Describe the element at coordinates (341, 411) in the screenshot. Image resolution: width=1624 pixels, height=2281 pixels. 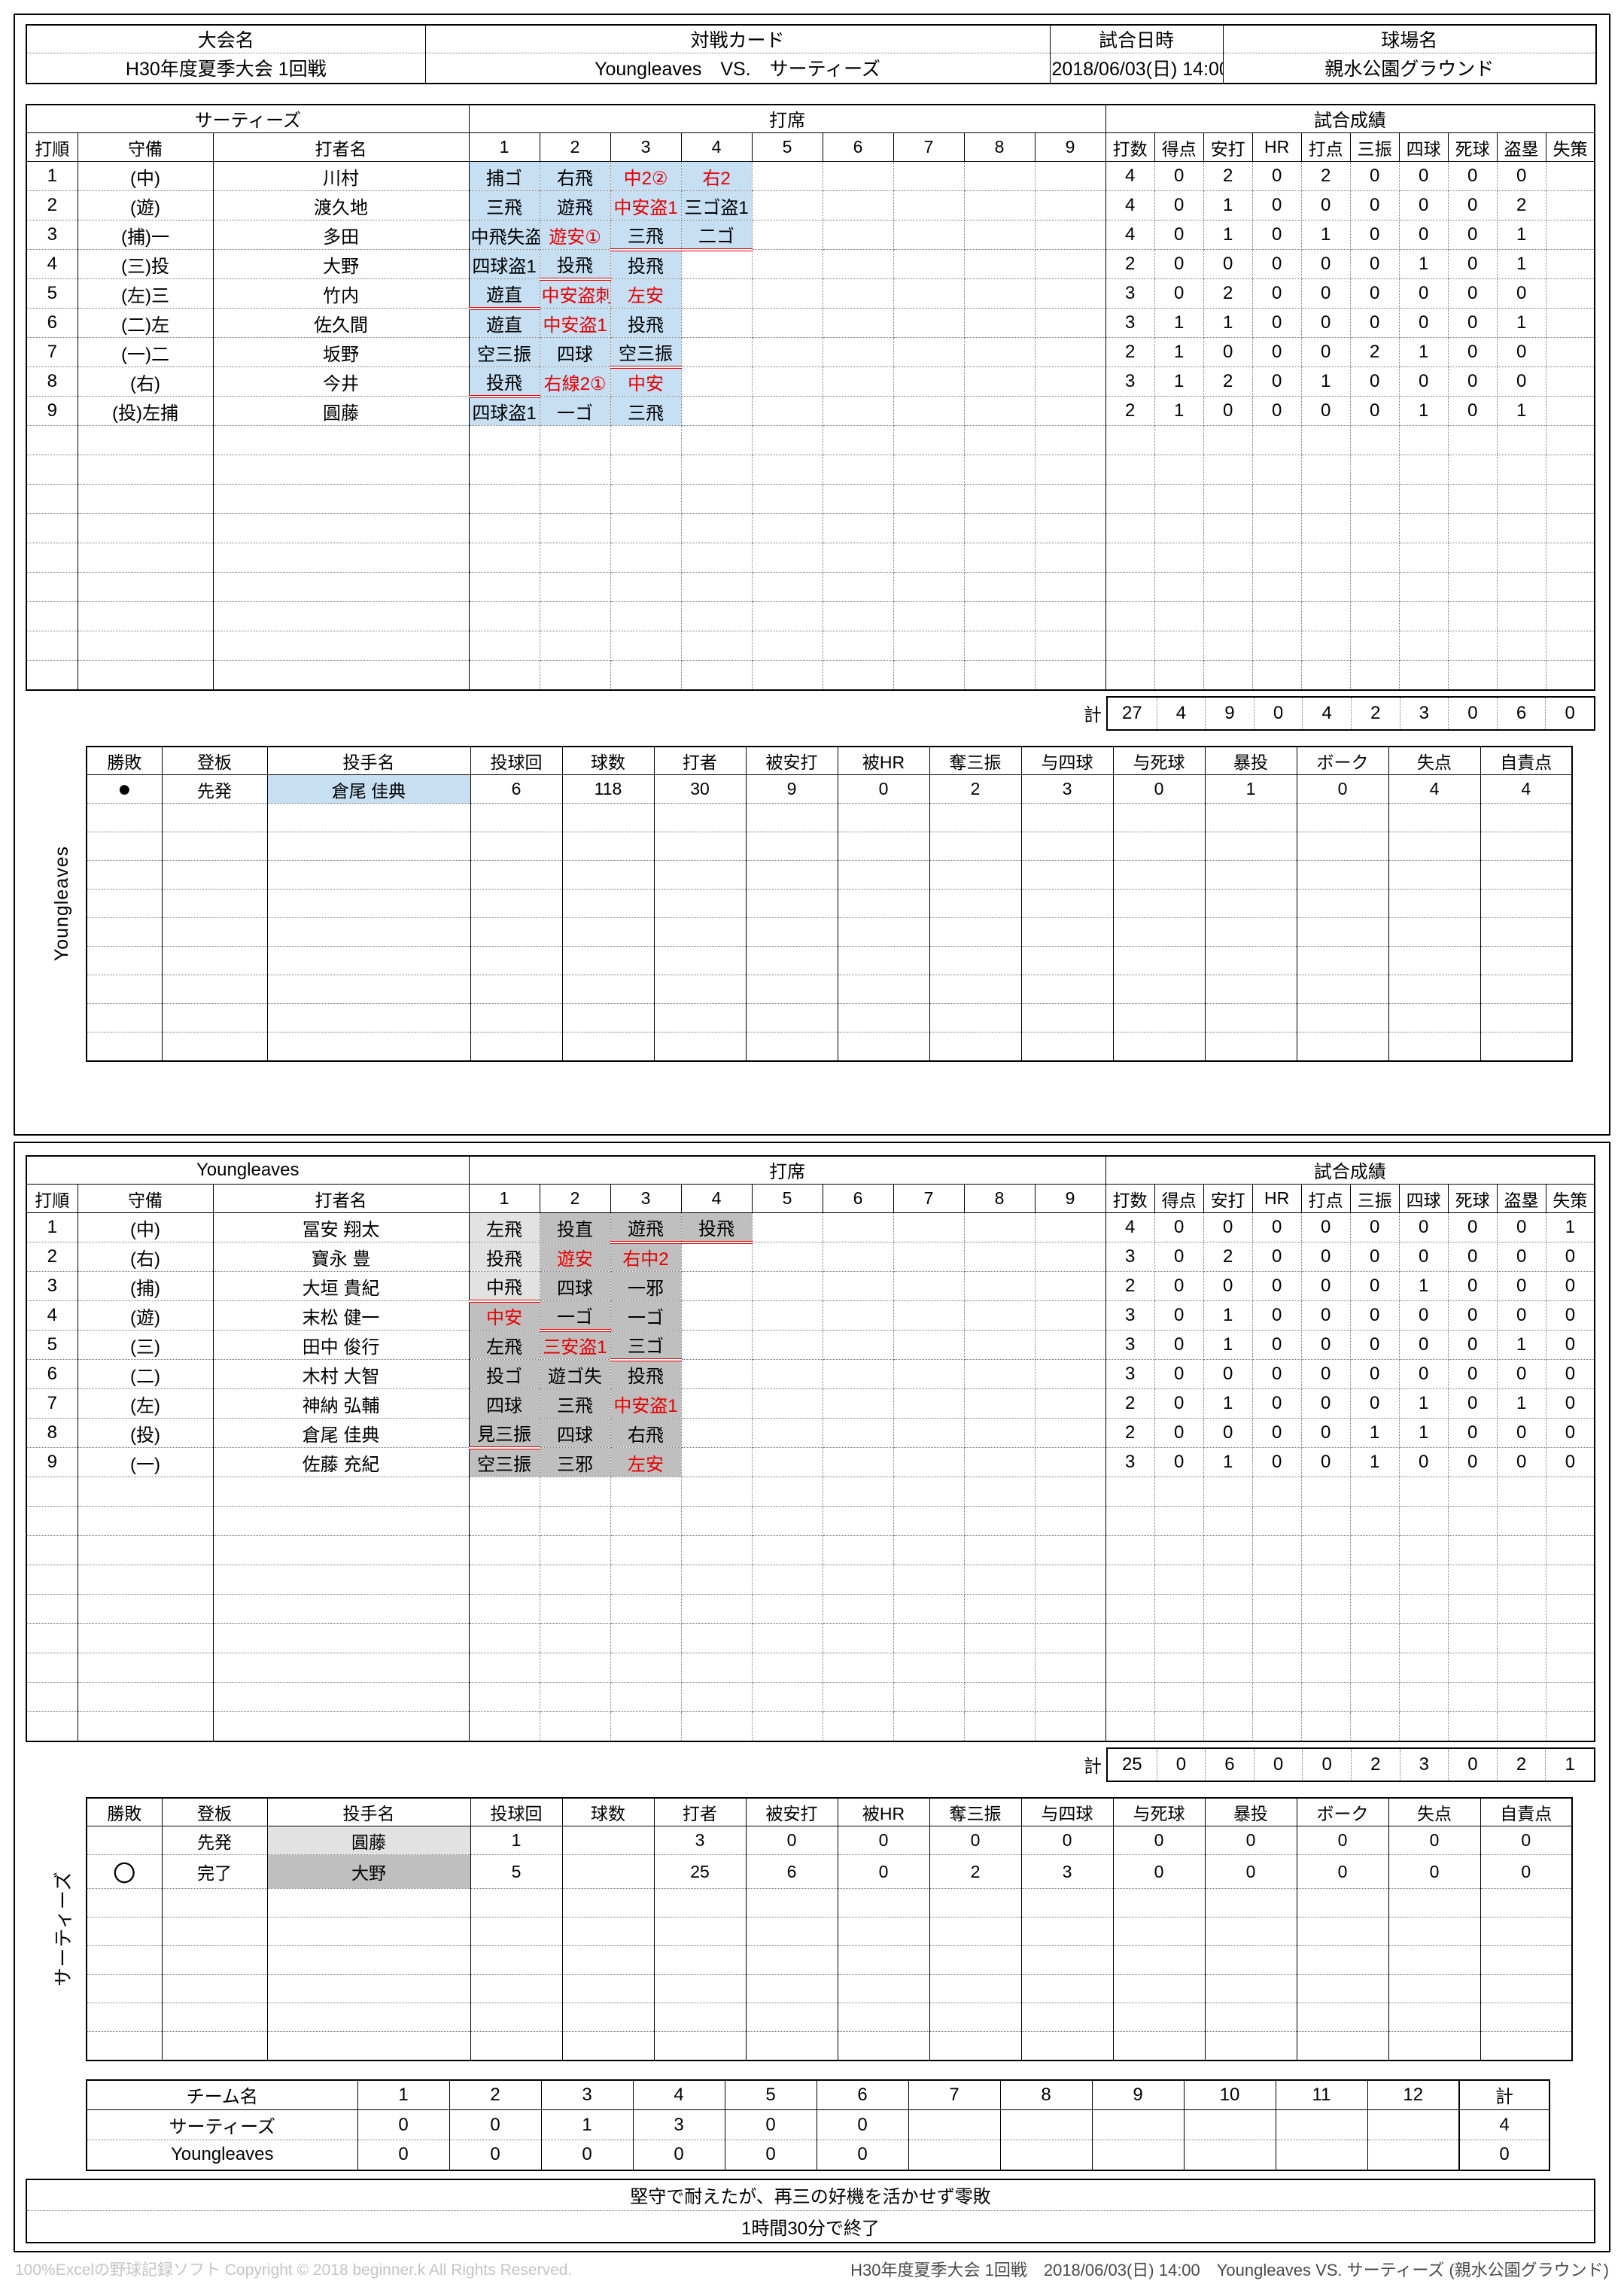
I see `batter-name-cell: 圓藤` at that location.